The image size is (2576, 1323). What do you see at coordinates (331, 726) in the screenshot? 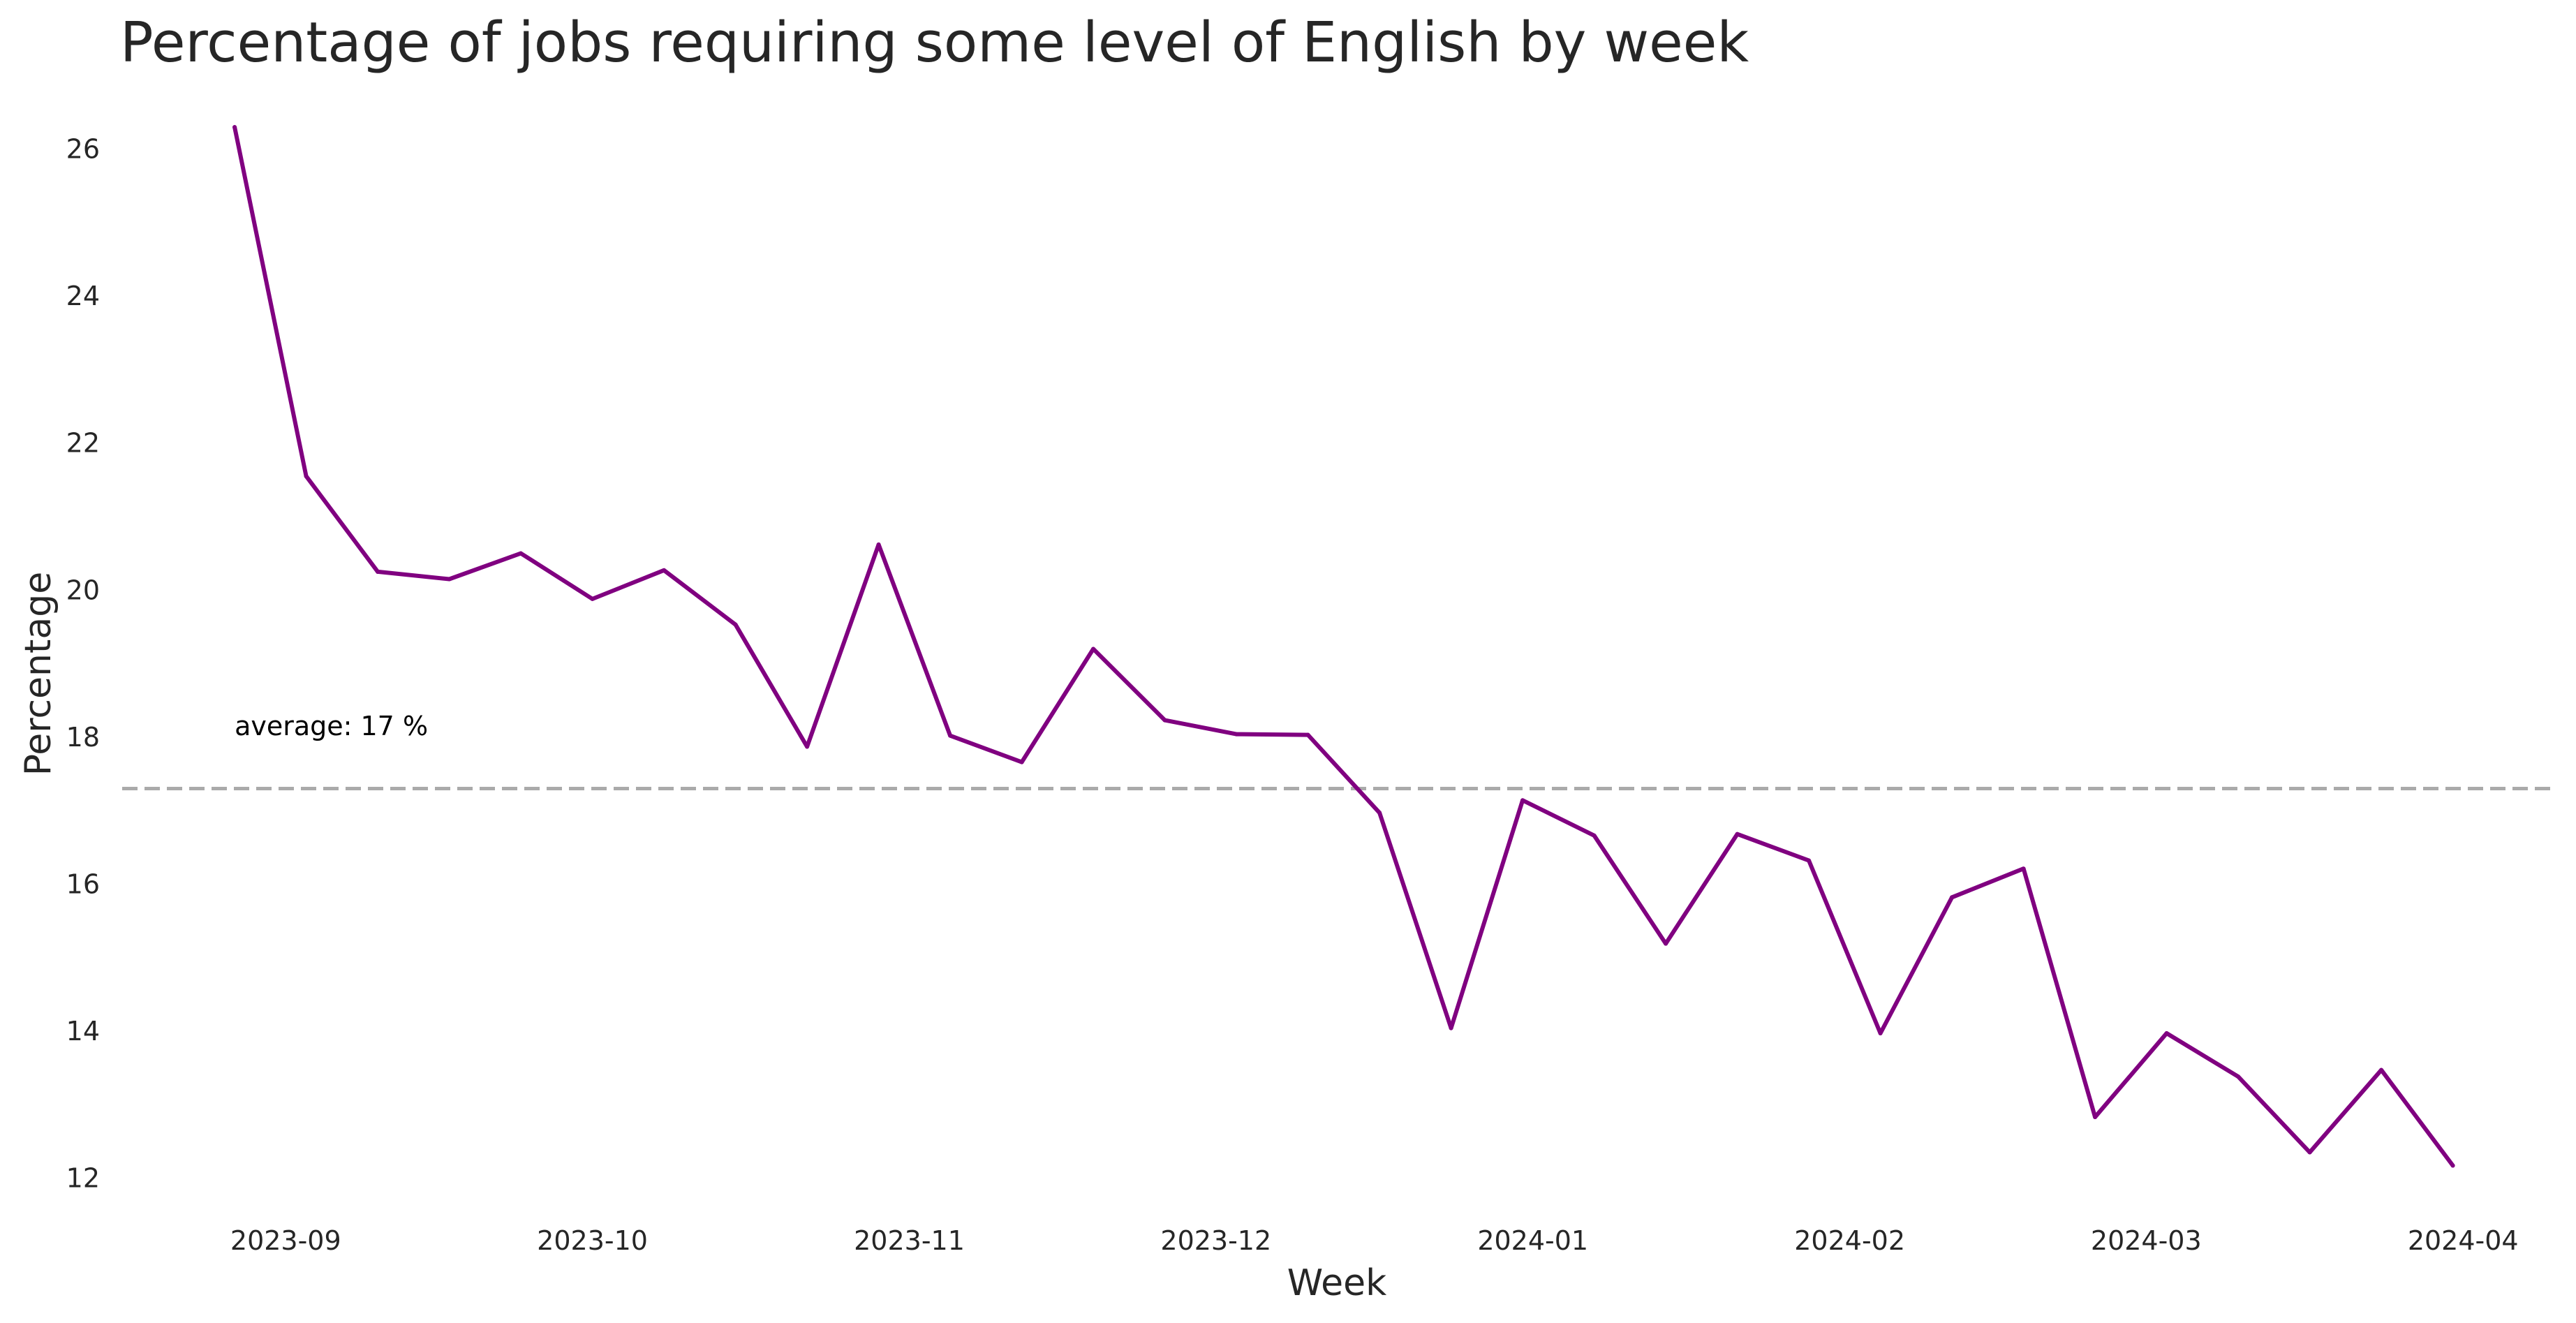
I see `average-annotation: average: 17 %` at bounding box center [331, 726].